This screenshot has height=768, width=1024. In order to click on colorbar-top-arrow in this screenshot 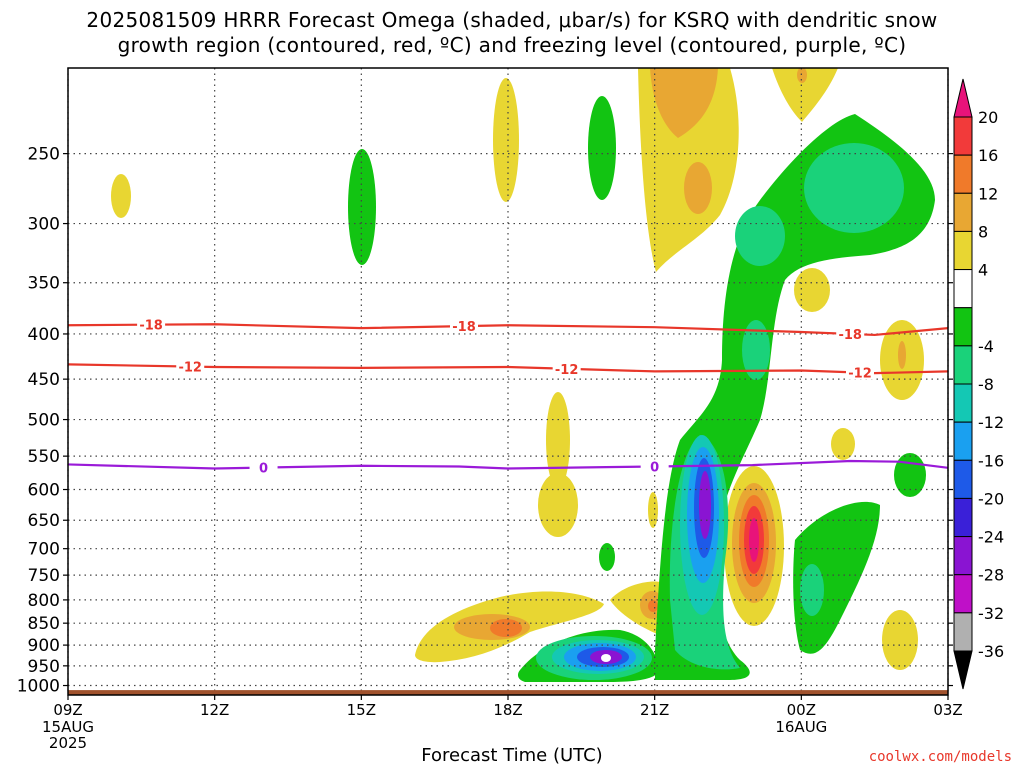, I will do `click(963, 98)`.